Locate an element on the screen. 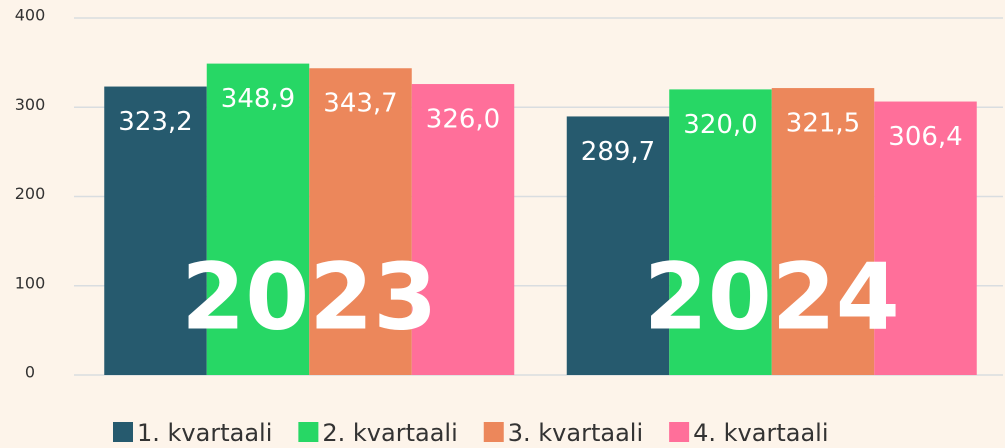 Image resolution: width=1005 pixels, height=448 pixels. value-label: 323,2 is located at coordinates (155, 122).